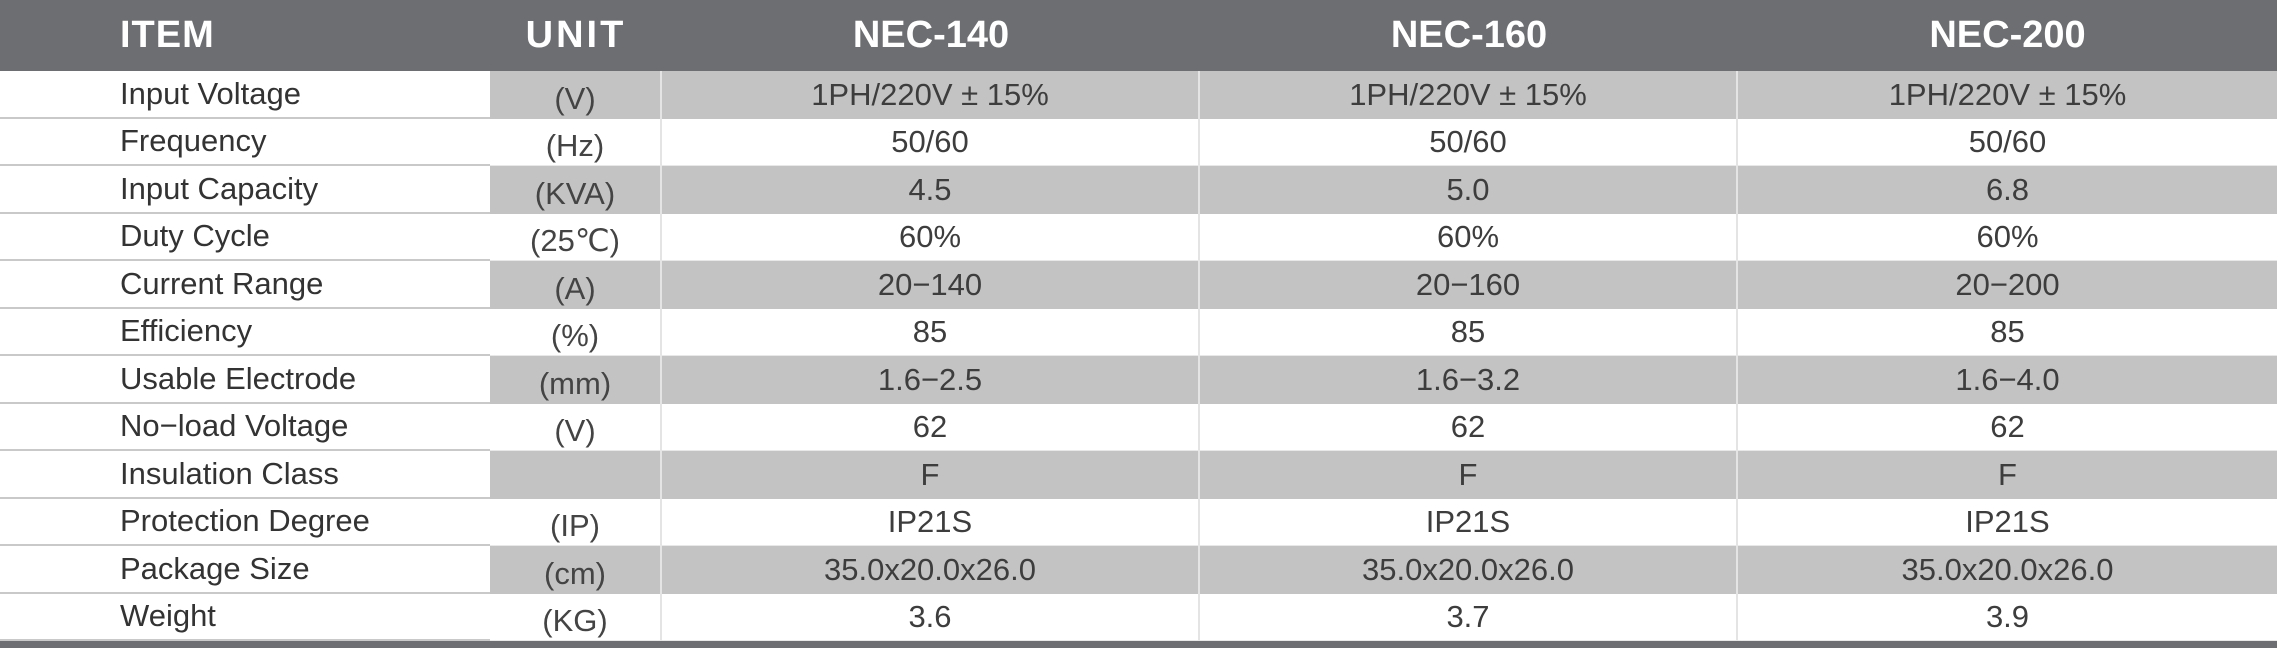 The height and width of the screenshot is (648, 2277). Describe the element at coordinates (1469, 95) in the screenshot. I see `row-value-nec-160: 1PH/220V ± 15%` at that location.